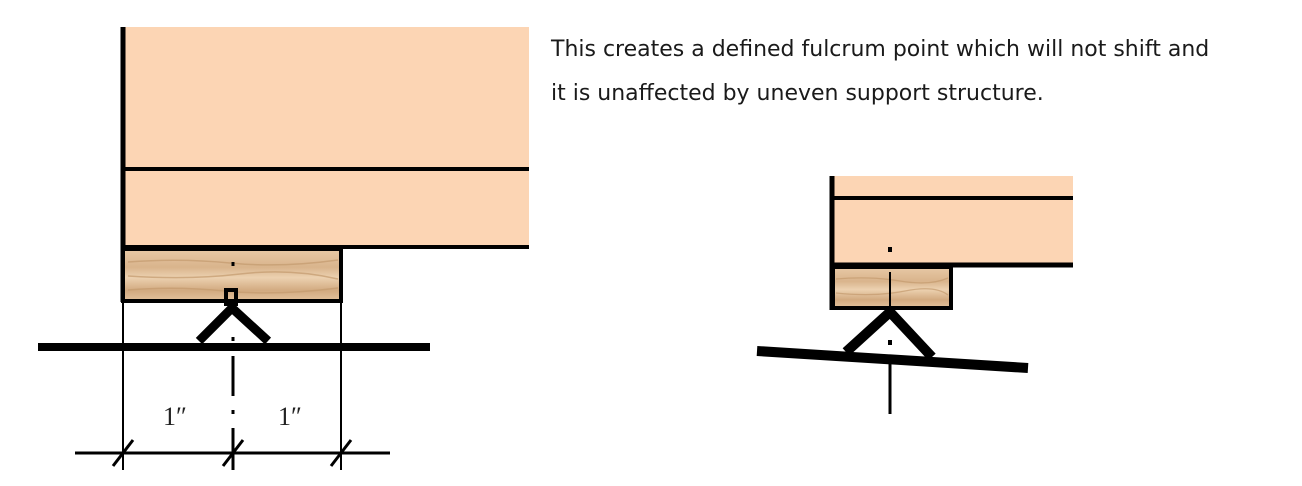 The height and width of the screenshot is (486, 1302). Describe the element at coordinates (233, 323) in the screenshot. I see `fulcrum-bracket` at that location.